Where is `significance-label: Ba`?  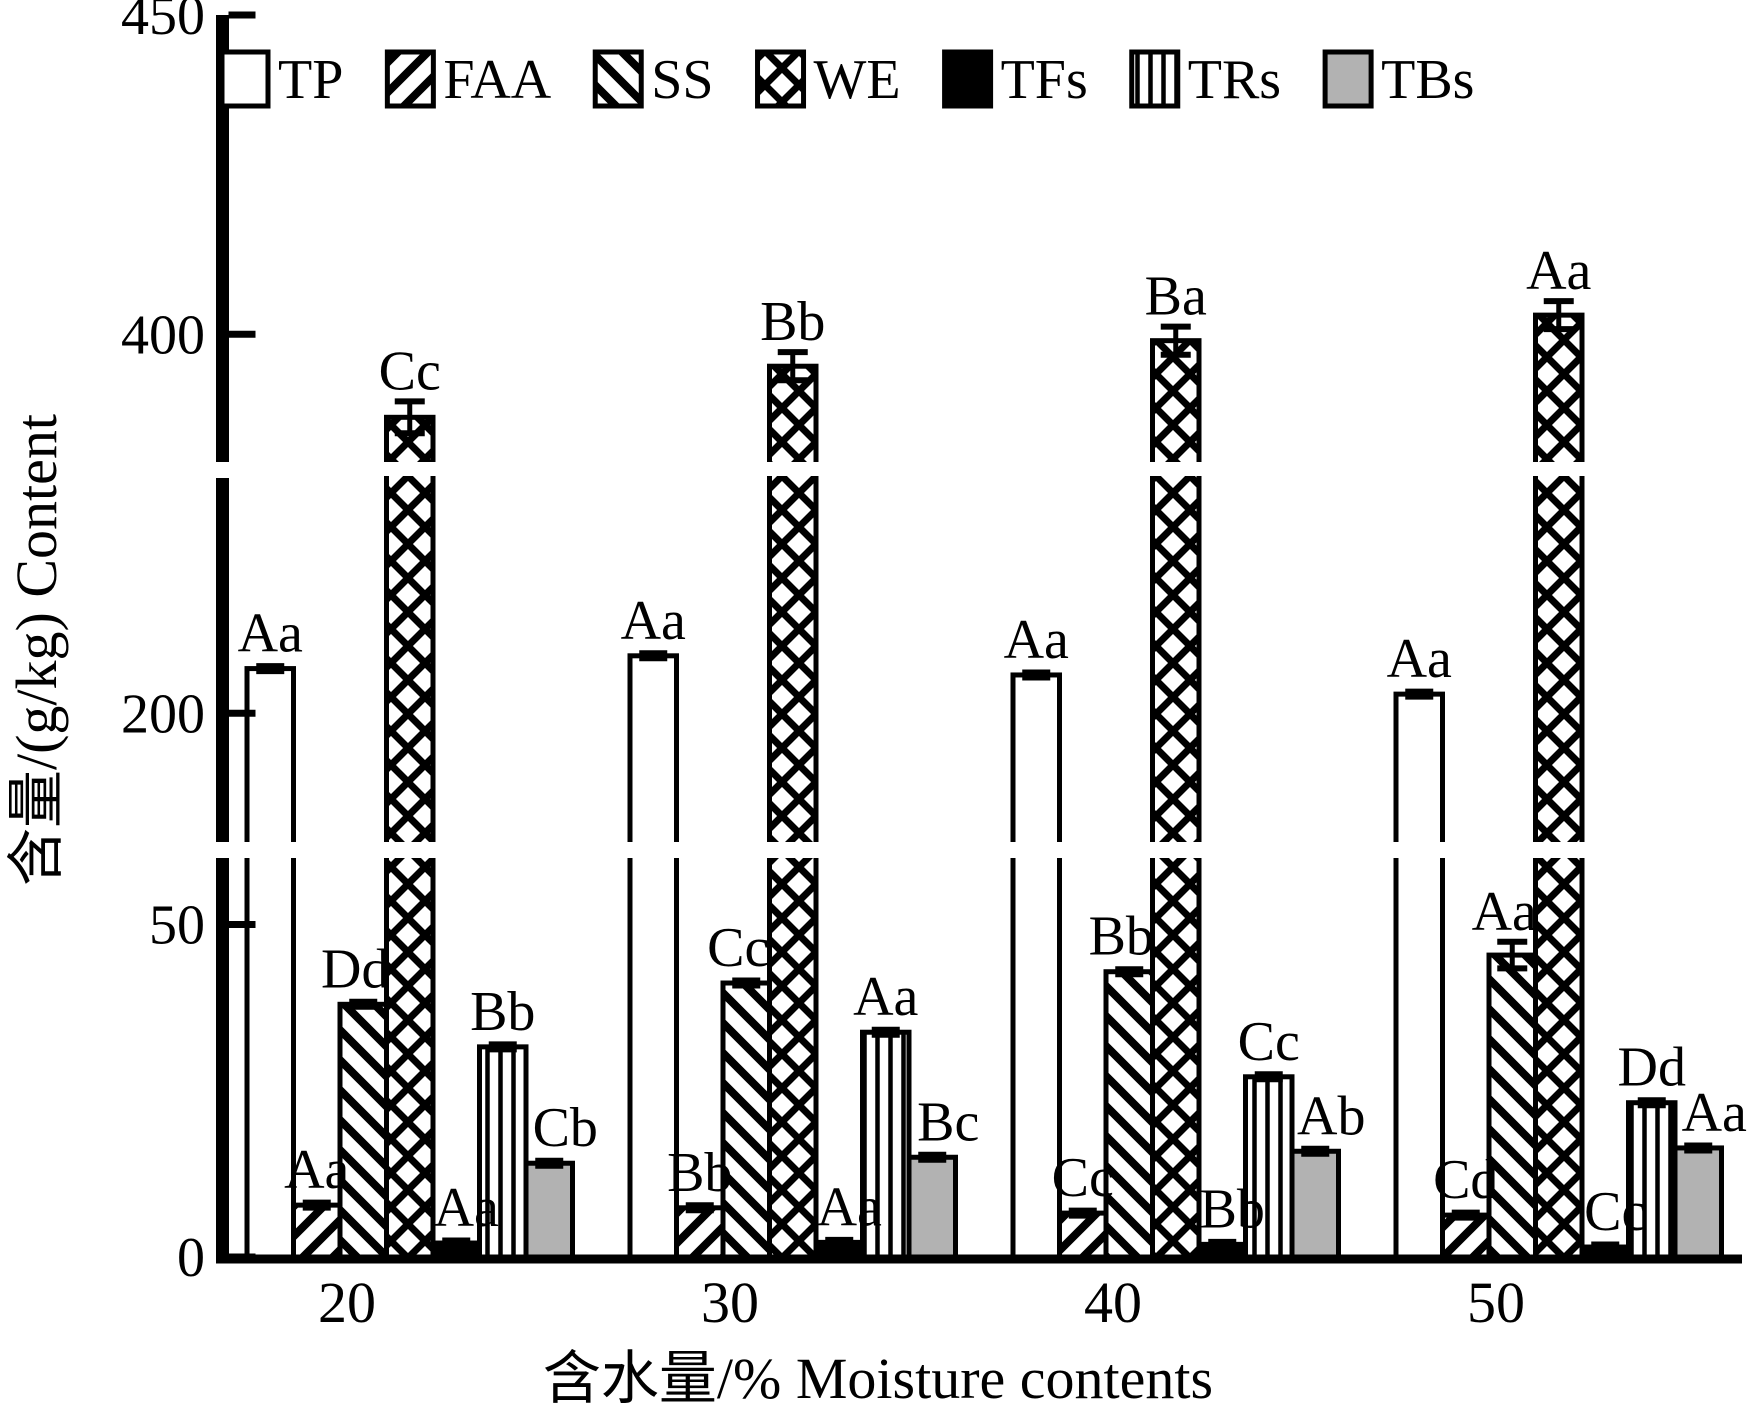 significance-label: Ba is located at coordinates (1176, 297).